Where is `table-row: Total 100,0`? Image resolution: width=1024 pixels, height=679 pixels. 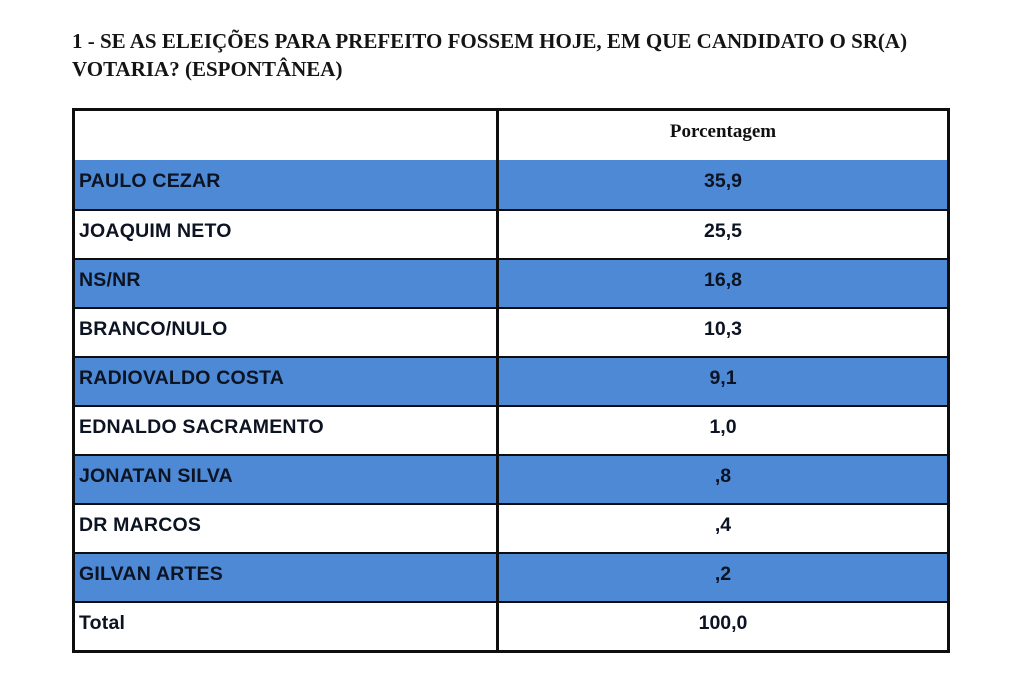 table-row: Total 100,0 is located at coordinates (511, 625).